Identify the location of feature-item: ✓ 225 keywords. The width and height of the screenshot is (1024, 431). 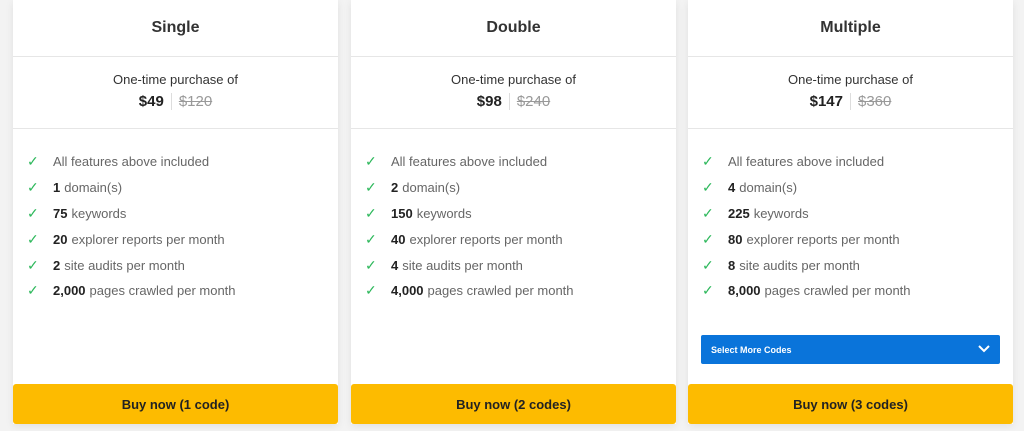
(857, 214).